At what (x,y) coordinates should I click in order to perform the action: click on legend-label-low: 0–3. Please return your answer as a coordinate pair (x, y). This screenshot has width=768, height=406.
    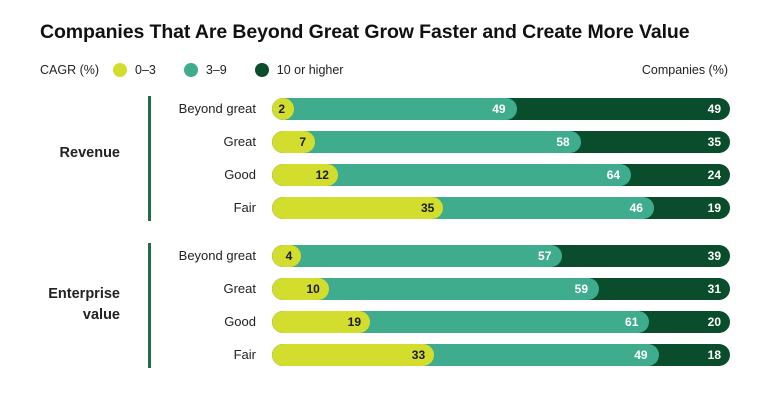
    Looking at the image, I should click on (145, 70).